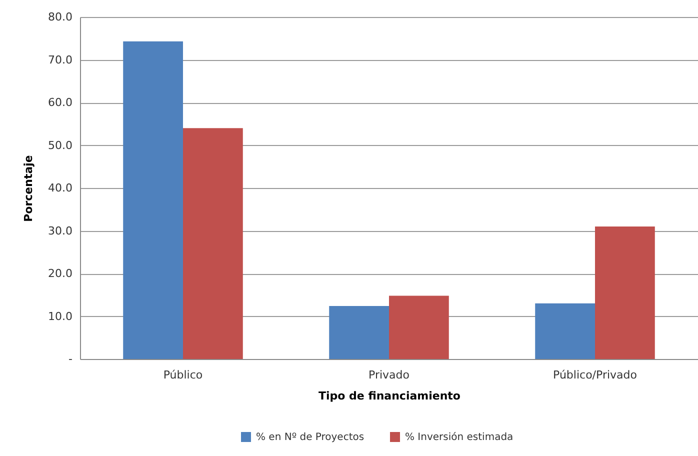 The image size is (698, 456). Describe the element at coordinates (60, 17) in the screenshot. I see `y-tick-label: 80.0` at that location.